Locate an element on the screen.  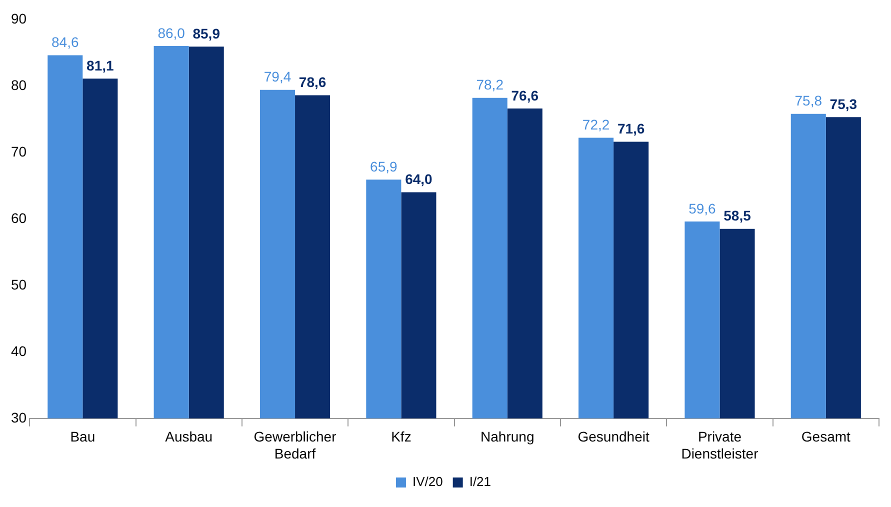
x-tick-label: Gesundheit is located at coordinates (614, 436).